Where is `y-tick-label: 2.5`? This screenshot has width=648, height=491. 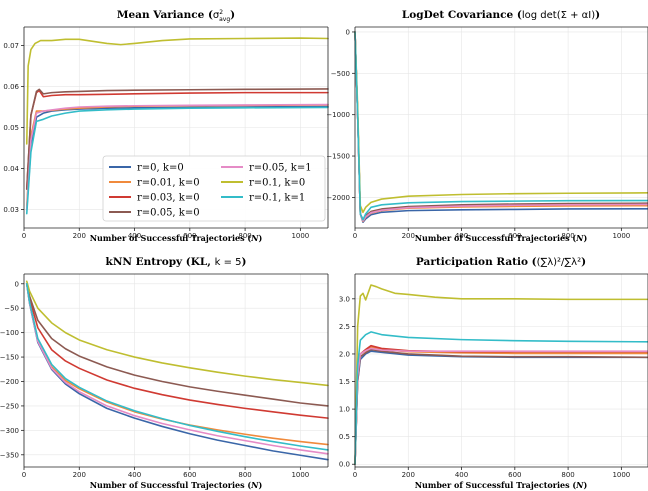
y-tick-label: 2.5 is located at coordinates (344, 327).